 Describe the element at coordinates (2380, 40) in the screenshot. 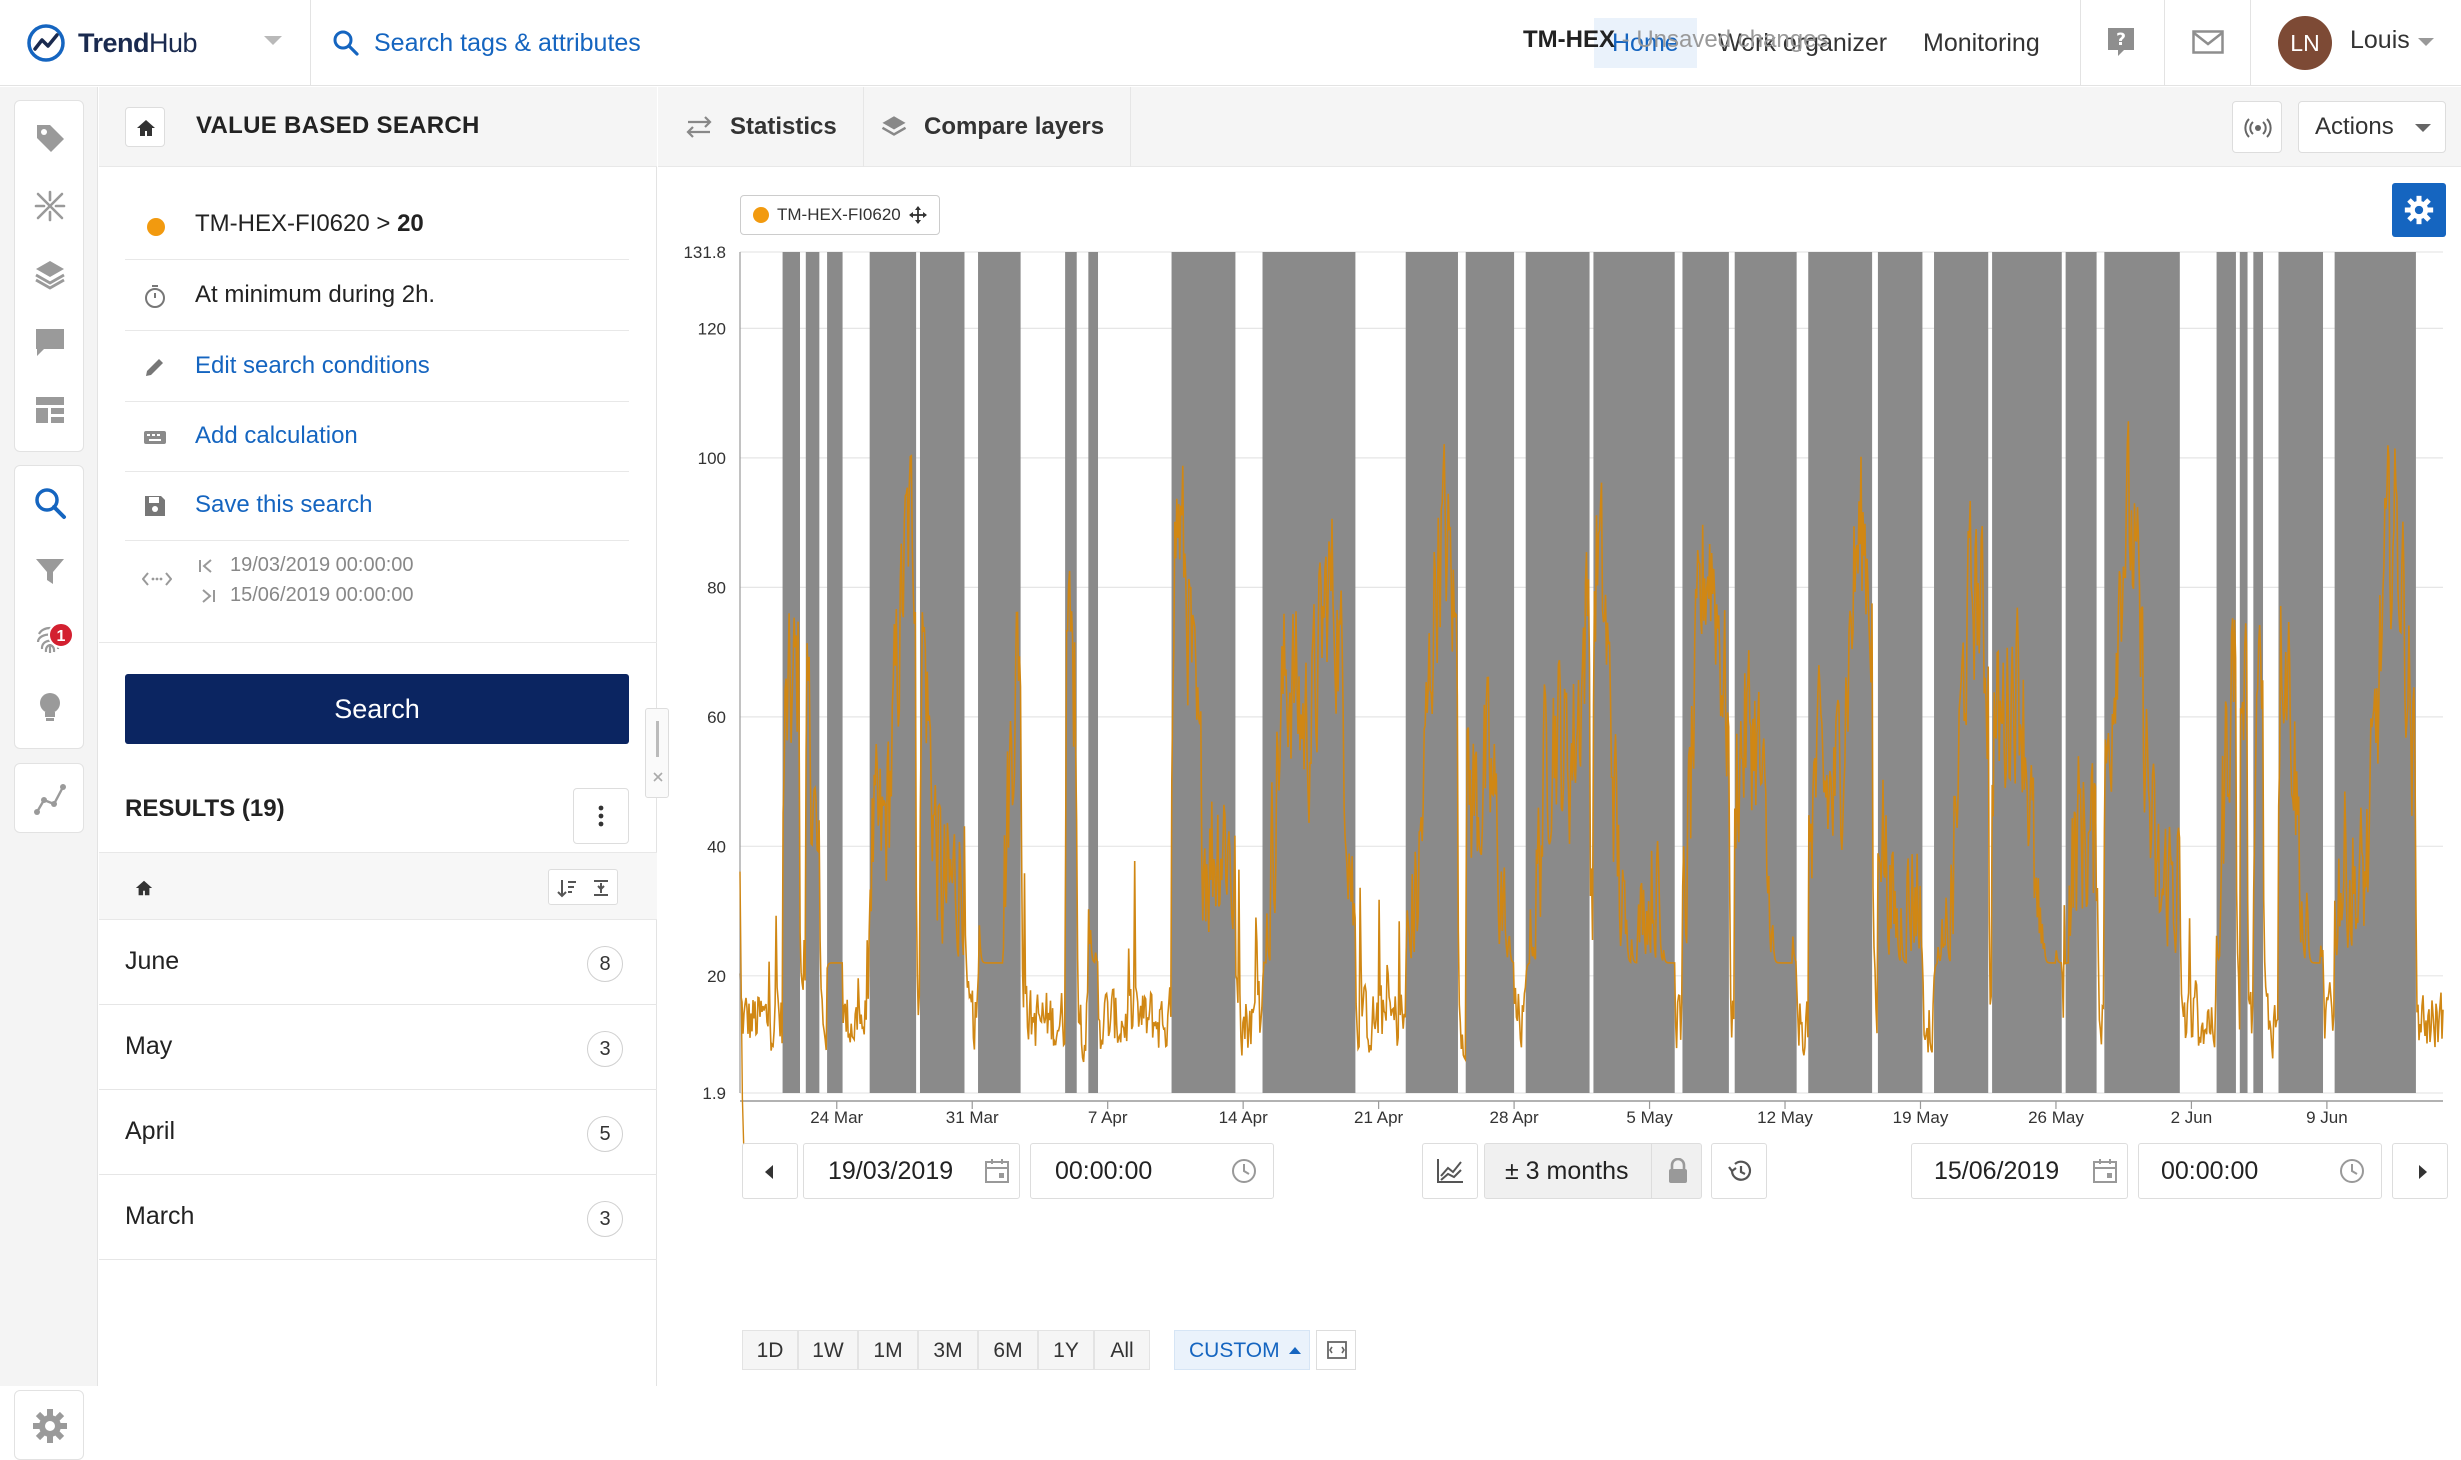

I see `user-name: Louis` at that location.